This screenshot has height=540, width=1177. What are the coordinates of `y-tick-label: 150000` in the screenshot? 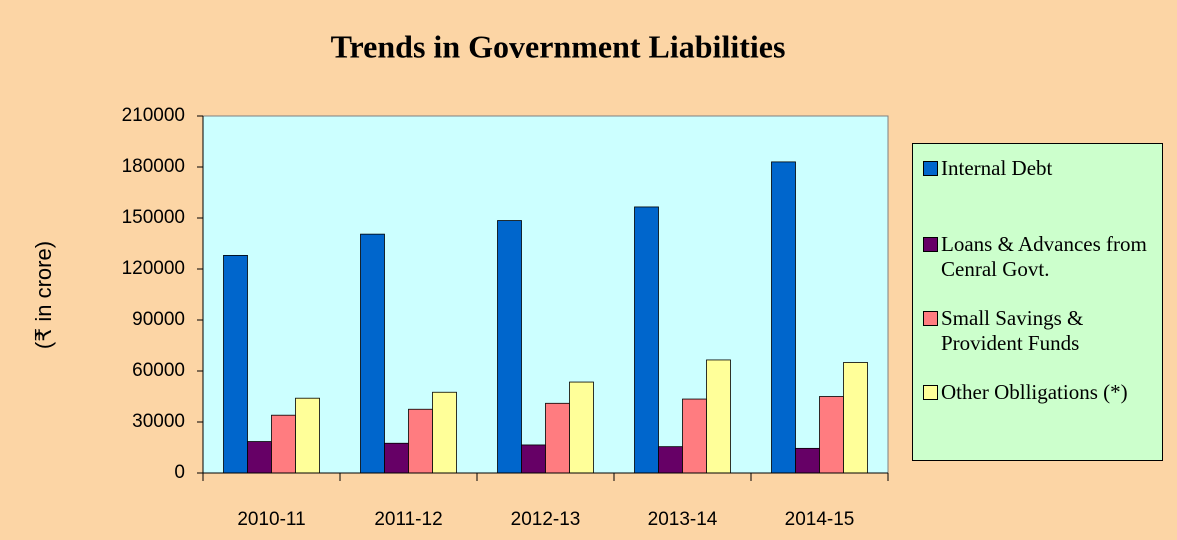 It's located at (153, 217).